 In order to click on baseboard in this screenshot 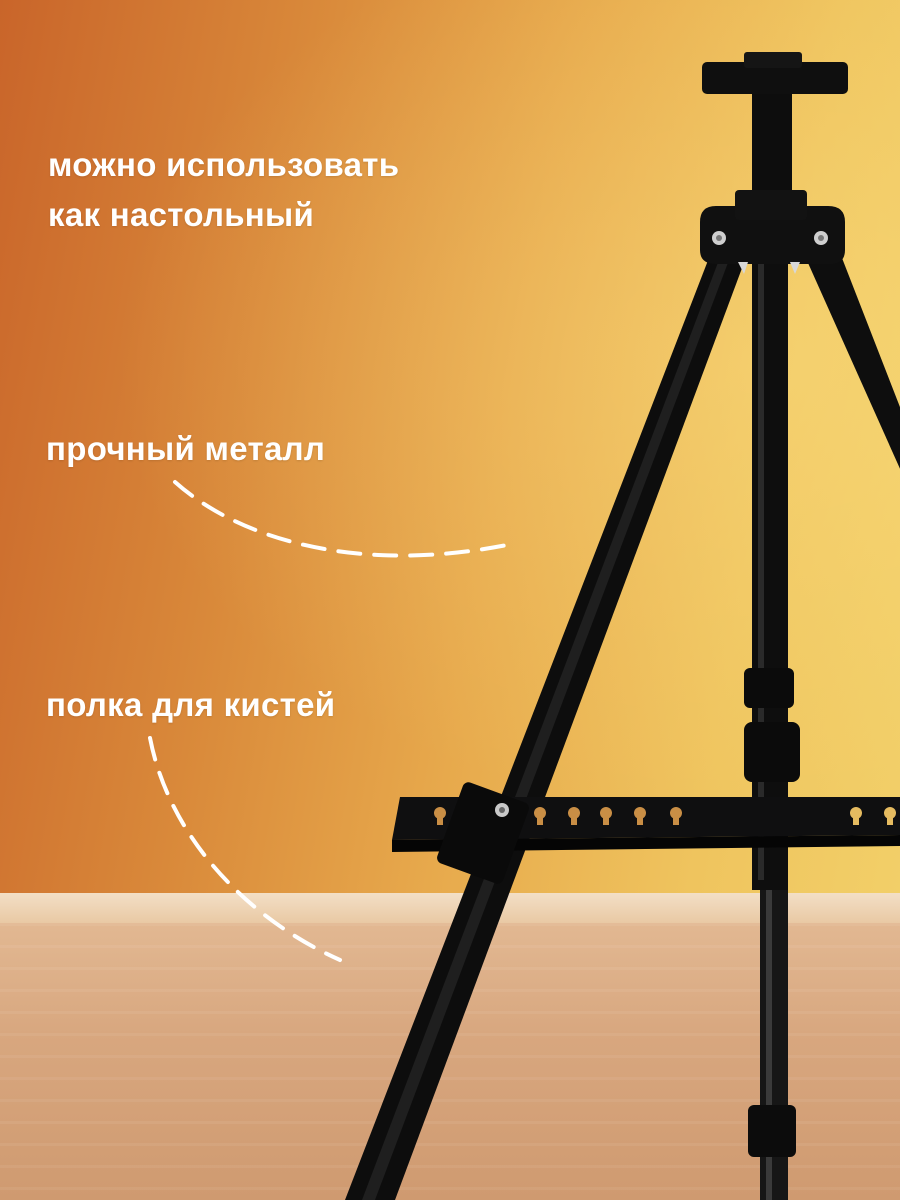, I will do `click(450, 908)`.